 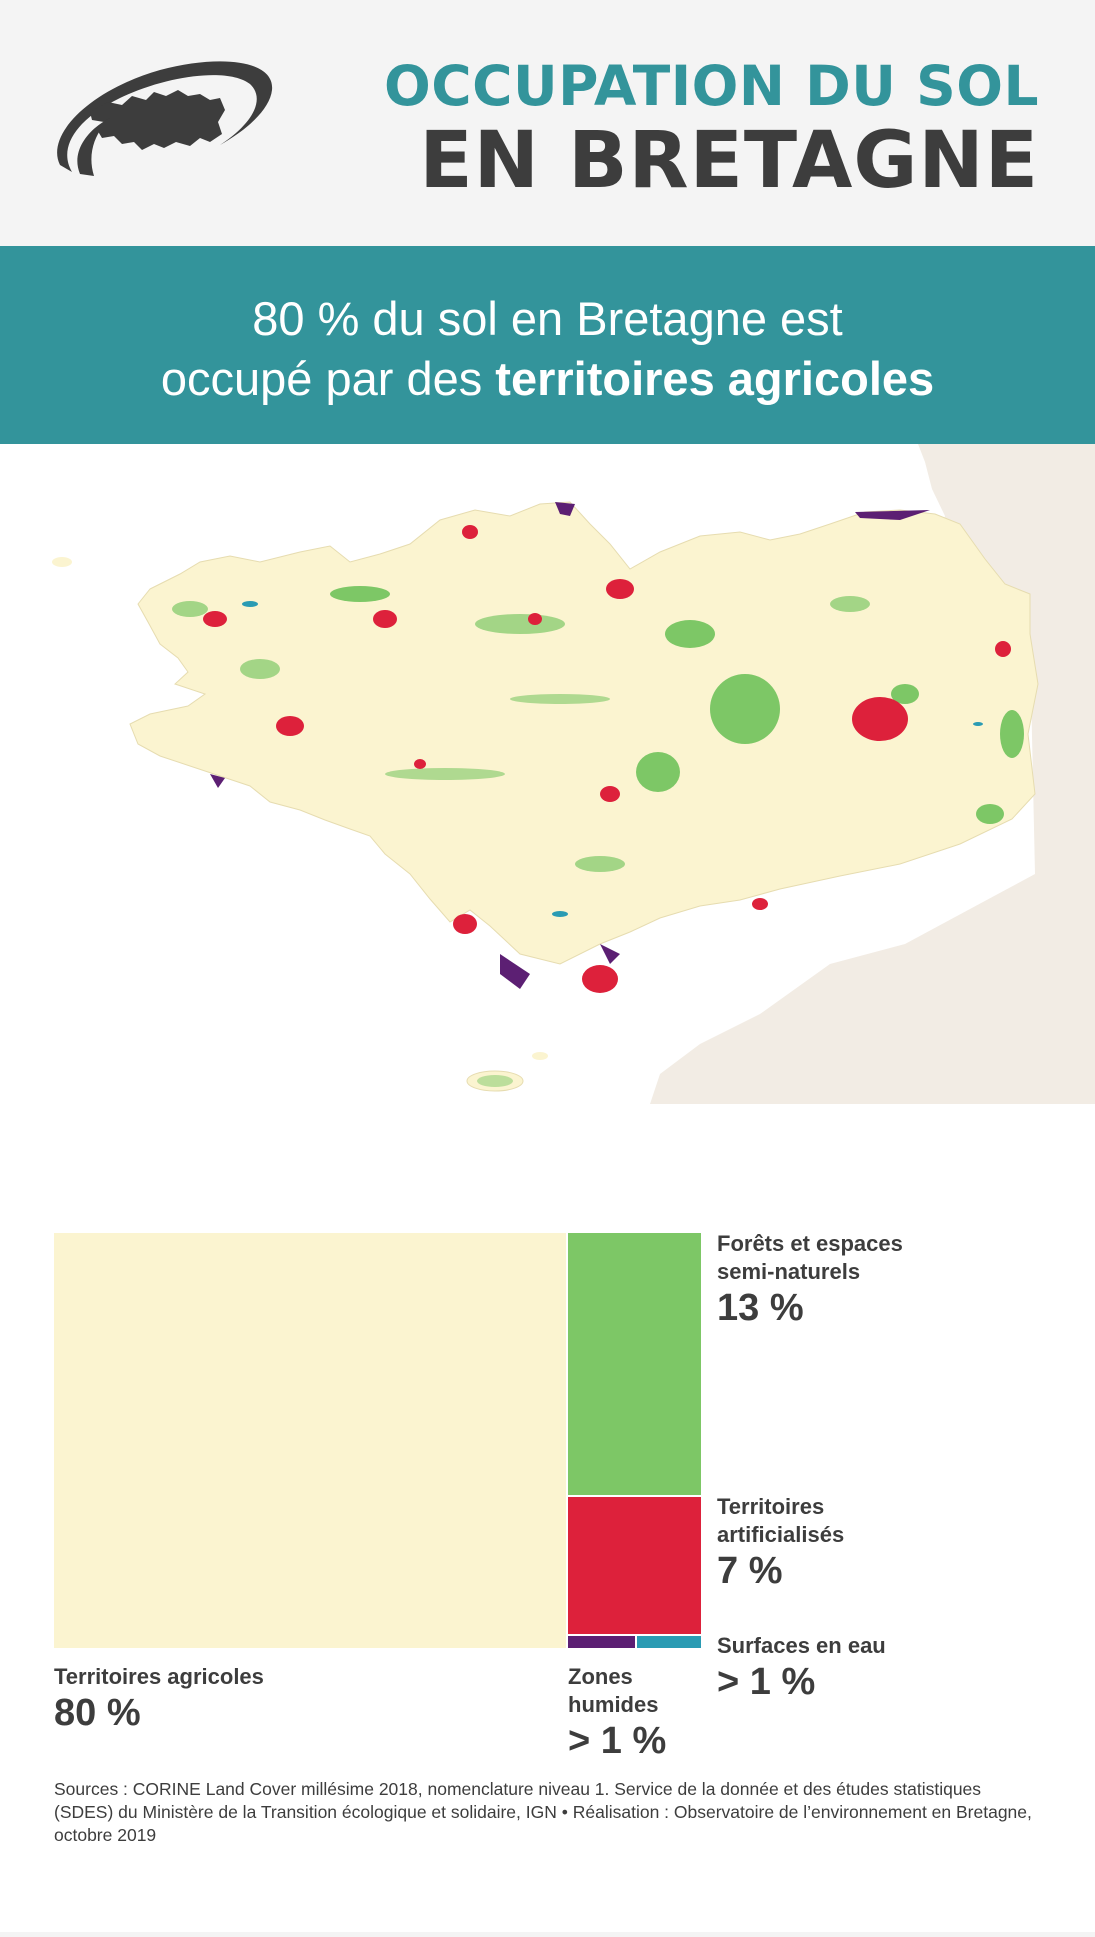 What do you see at coordinates (165, 118) in the screenshot?
I see `brittany-map-logo-icon` at bounding box center [165, 118].